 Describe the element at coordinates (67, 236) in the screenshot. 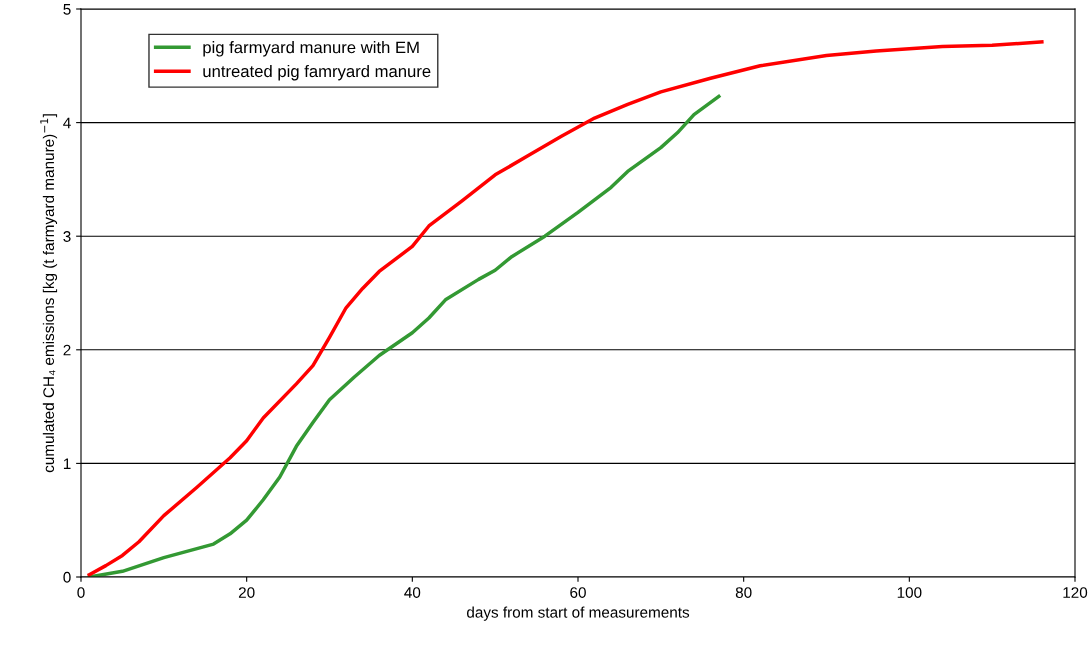

I see `y-tick-label: 3` at that location.